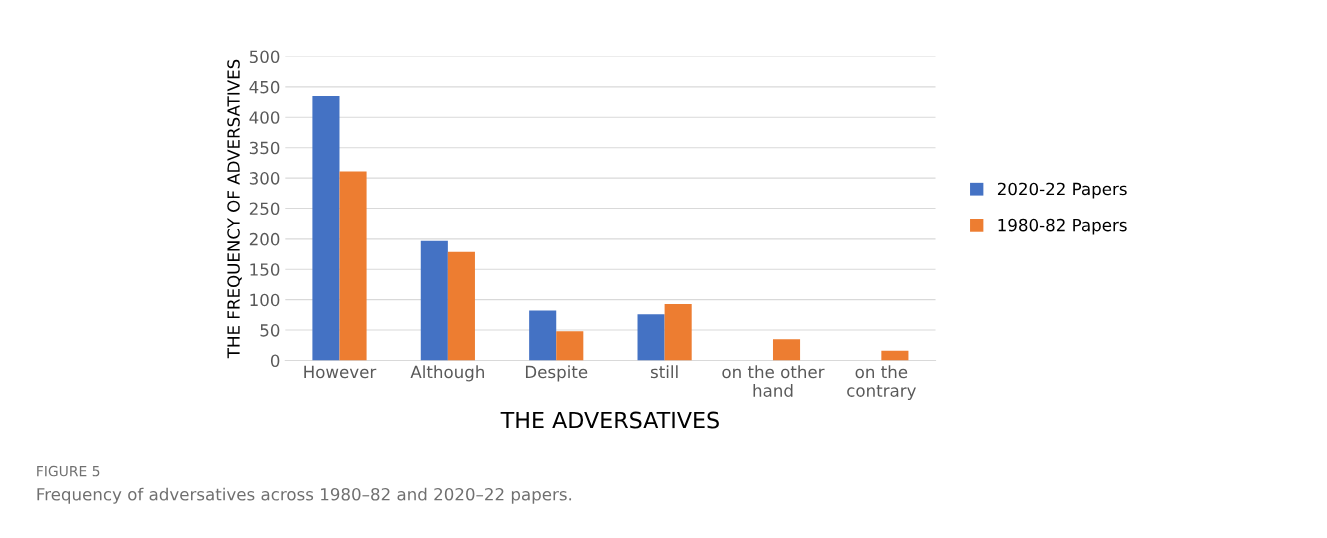 The width and height of the screenshot is (1327, 538). I want to click on x-tick-label: on the contrary, so click(881, 383).